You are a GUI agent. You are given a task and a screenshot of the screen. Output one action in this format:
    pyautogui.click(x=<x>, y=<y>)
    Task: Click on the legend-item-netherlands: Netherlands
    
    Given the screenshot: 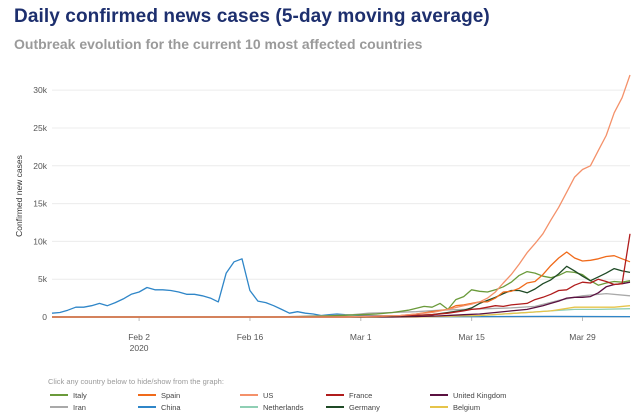 What is the action you would take?
    pyautogui.click(x=271, y=407)
    